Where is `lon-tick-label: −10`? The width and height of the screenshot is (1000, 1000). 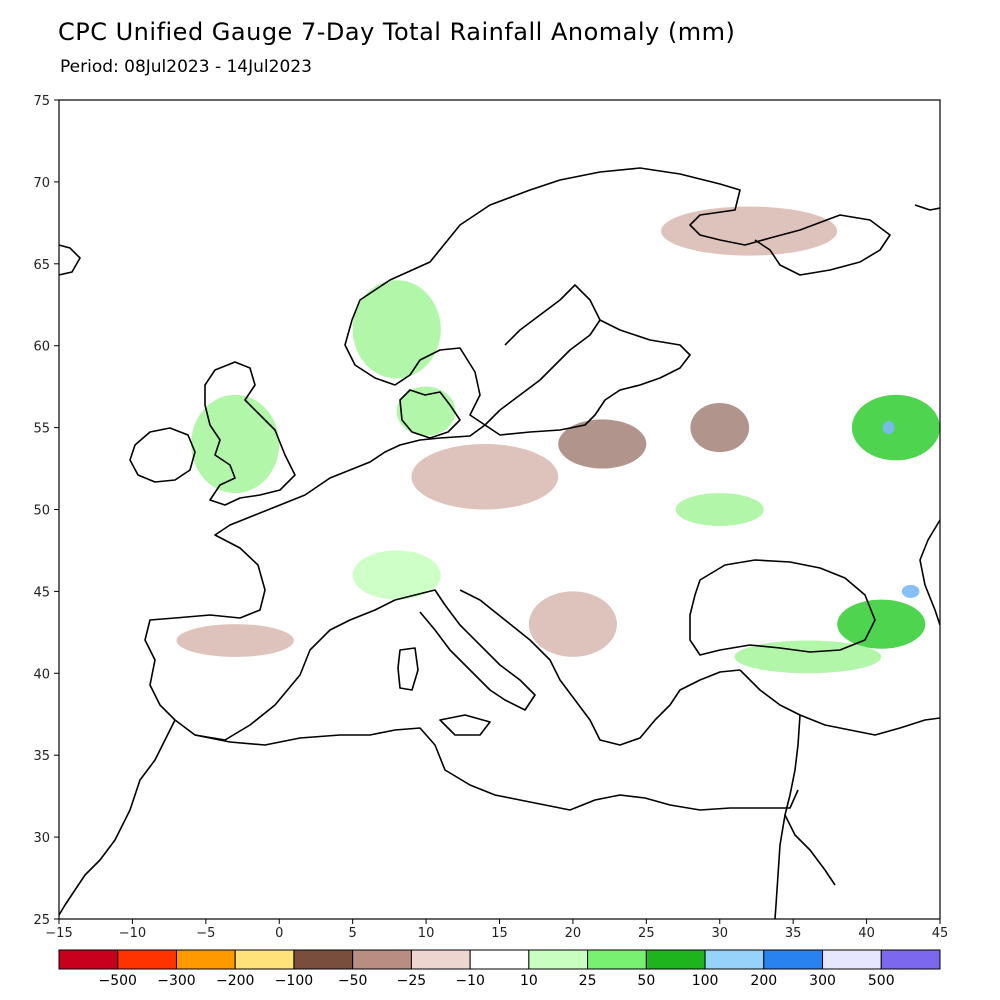
lon-tick-label: −10 is located at coordinates (132, 933).